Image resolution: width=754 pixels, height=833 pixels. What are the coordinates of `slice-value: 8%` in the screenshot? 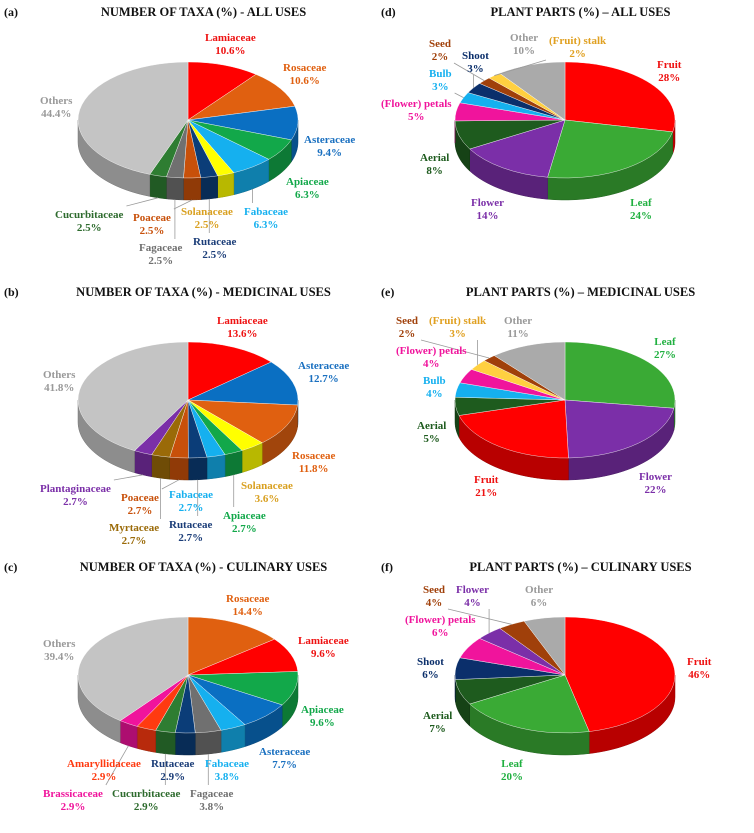 It's located at (434, 171).